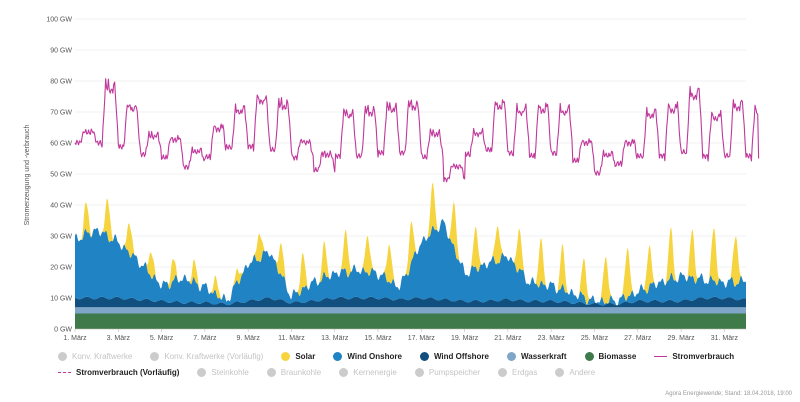 This screenshot has height=402, width=800. What do you see at coordinates (162, 338) in the screenshot?
I see `x-tick-label: 5. März` at bounding box center [162, 338].